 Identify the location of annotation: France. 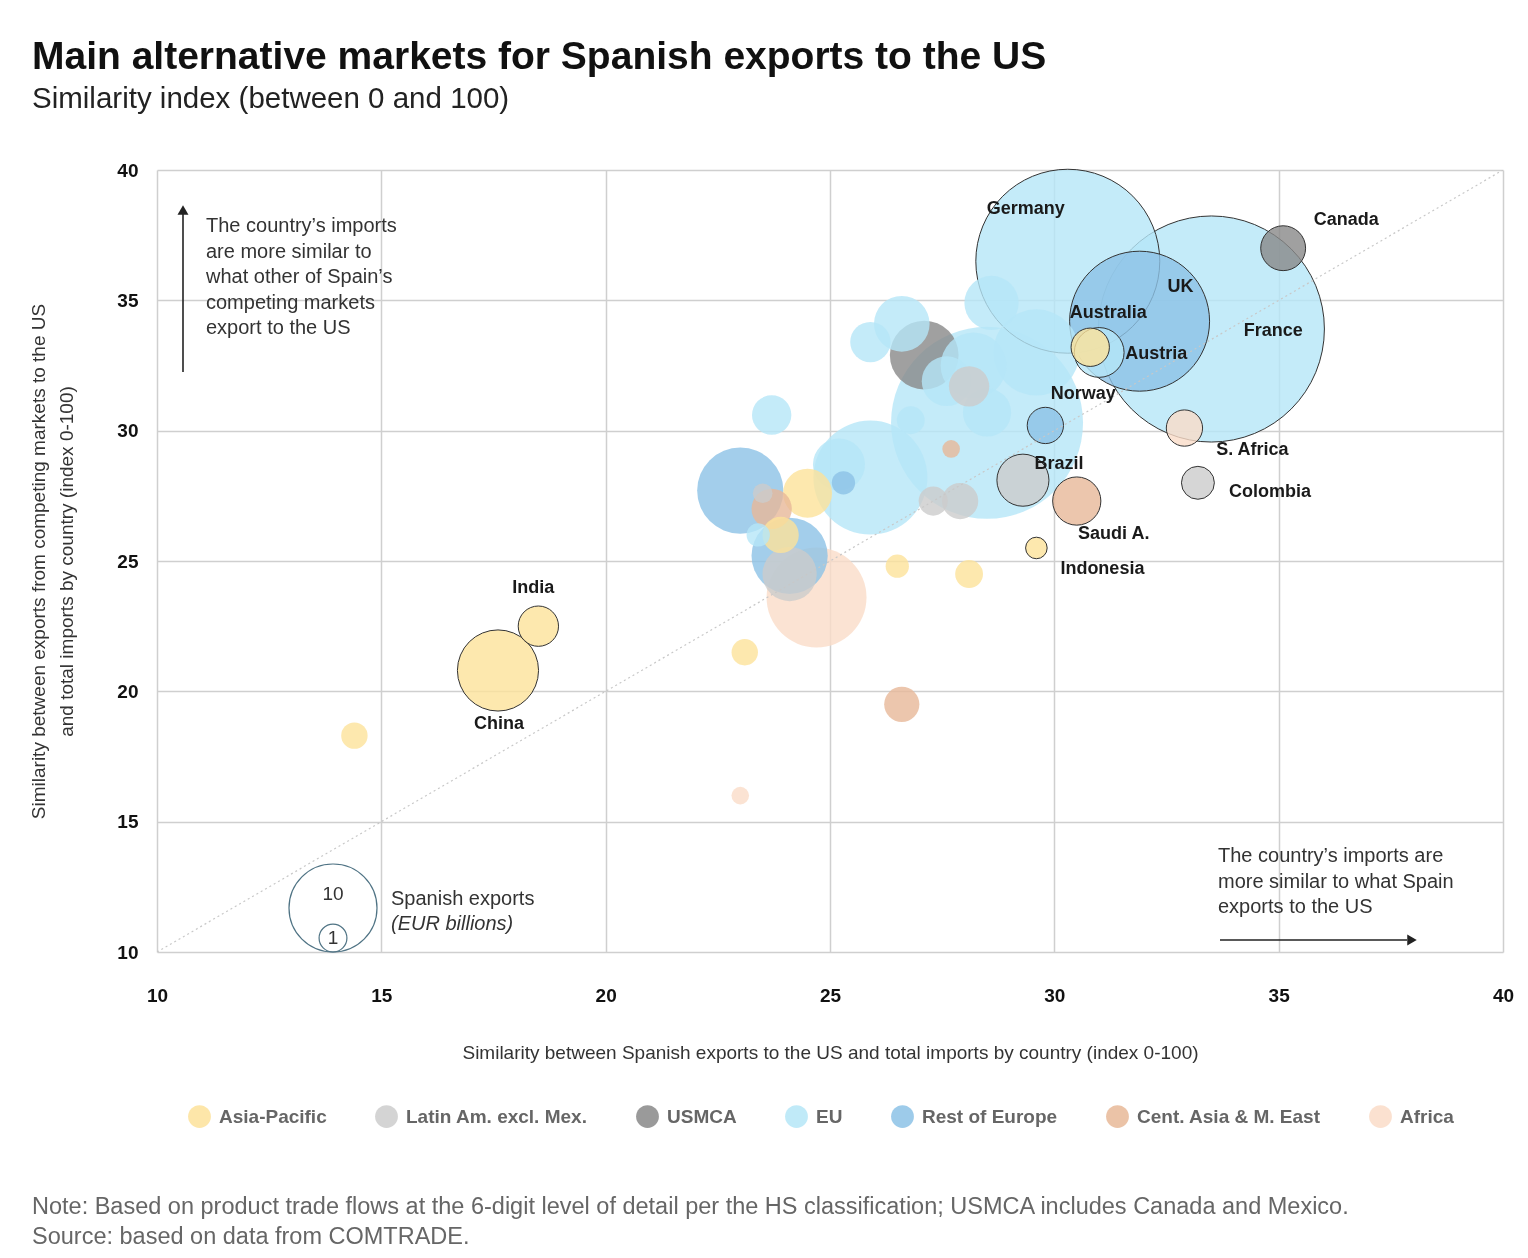
(1273, 330).